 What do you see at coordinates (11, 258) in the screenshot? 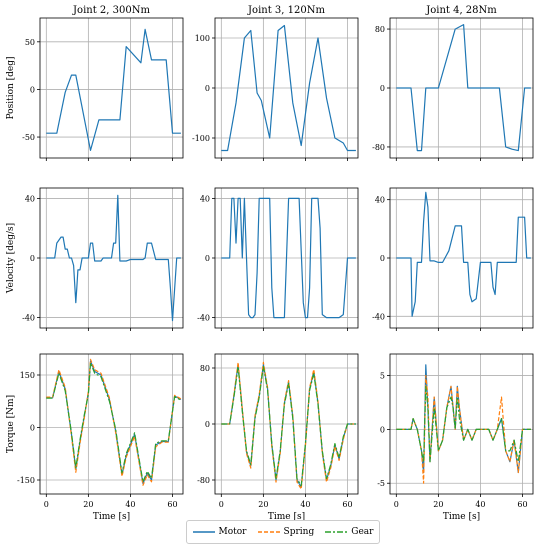
I see `y-axis-label: Velocity [deg/s]` at bounding box center [11, 258].